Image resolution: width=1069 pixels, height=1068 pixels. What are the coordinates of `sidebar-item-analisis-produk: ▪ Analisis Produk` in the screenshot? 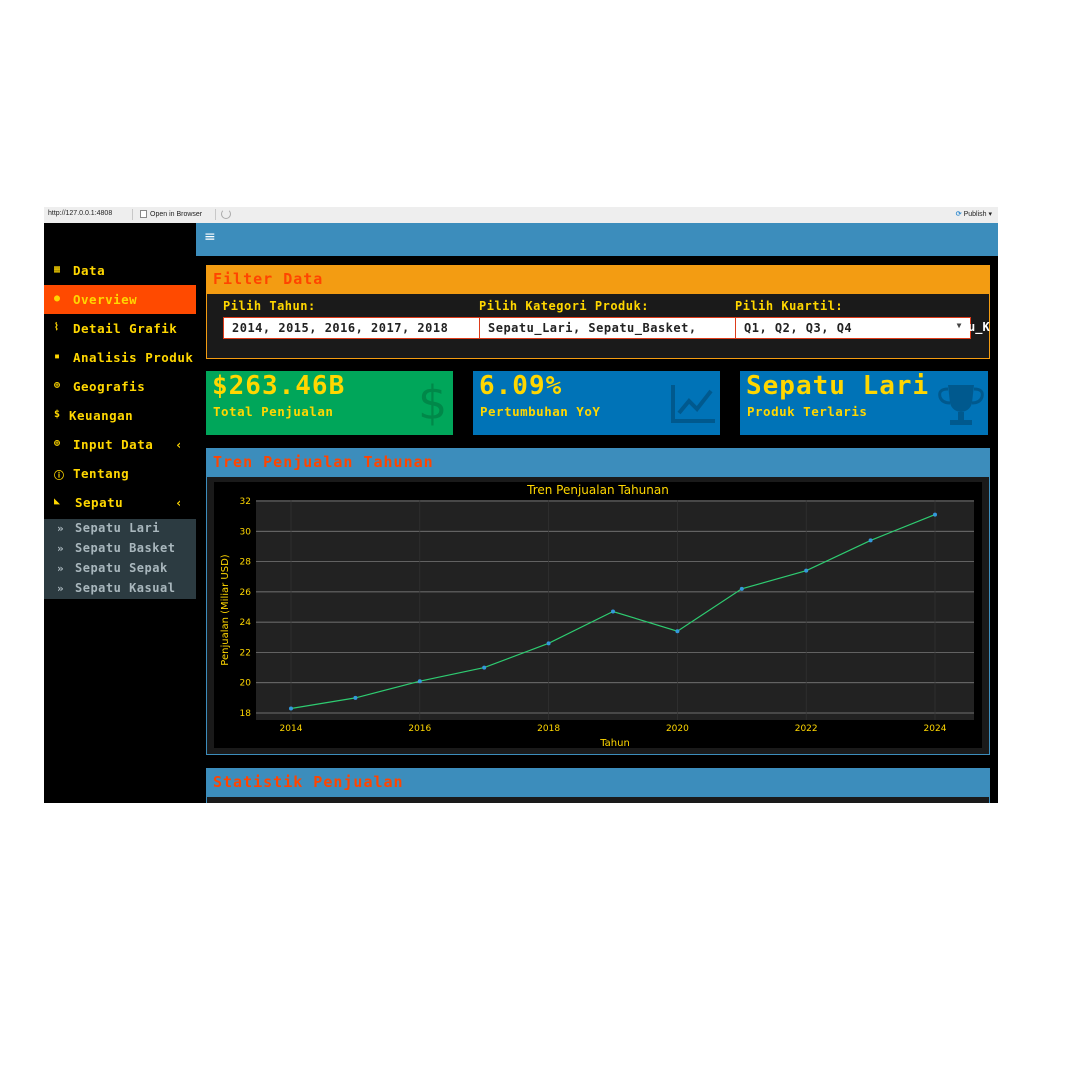 It's located at (120, 357).